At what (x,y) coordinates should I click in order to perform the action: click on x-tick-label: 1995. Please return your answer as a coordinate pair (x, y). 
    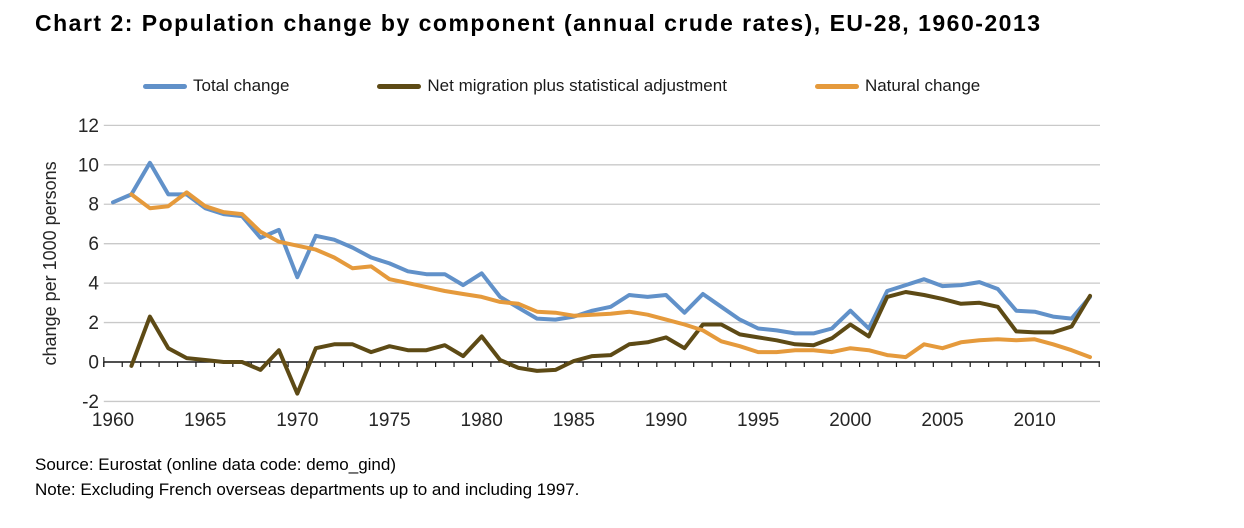
    Looking at the image, I should click on (758, 420).